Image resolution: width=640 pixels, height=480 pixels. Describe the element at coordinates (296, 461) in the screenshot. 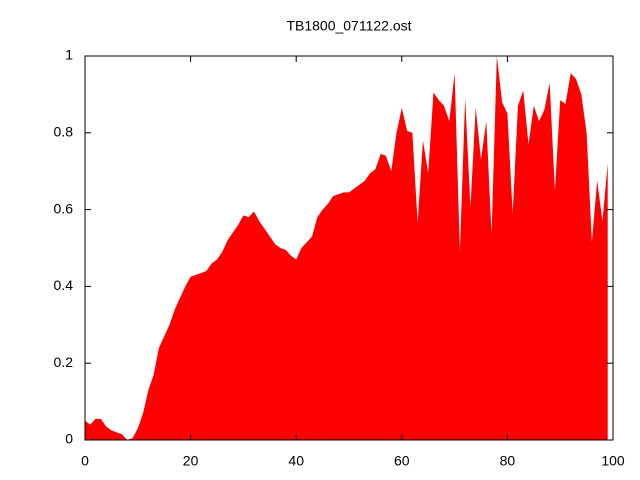

I see `x-tick-label: 40` at that location.